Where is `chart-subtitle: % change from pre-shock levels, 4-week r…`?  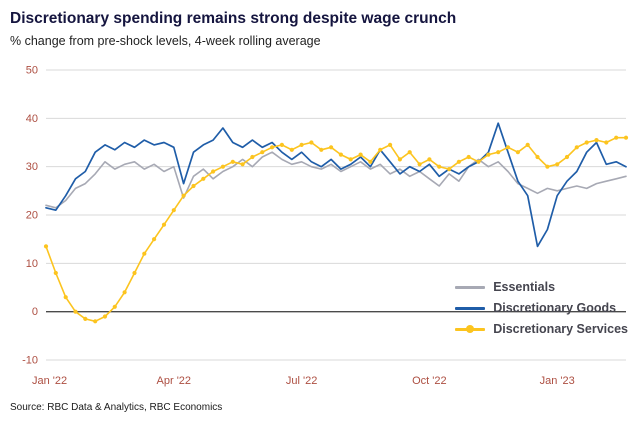 chart-subtitle: % change from pre-shock levels, 4-week r… is located at coordinates (165, 41).